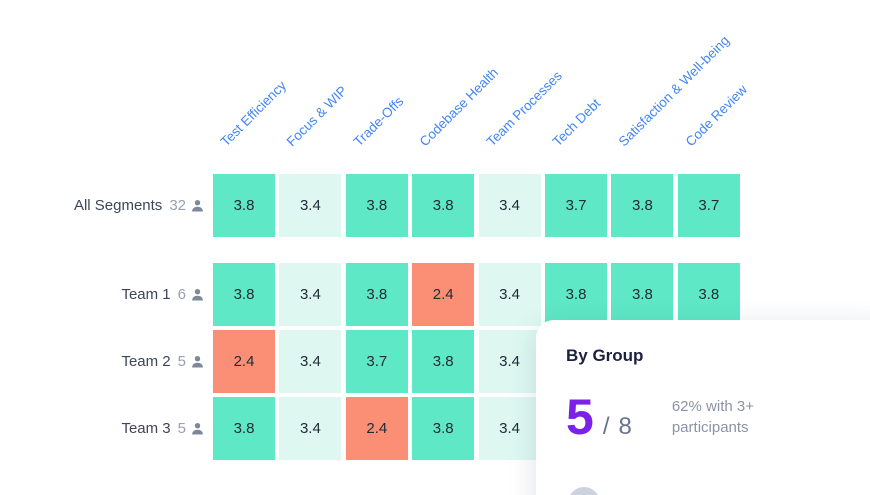  Describe the element at coordinates (102, 294) in the screenshot. I see `row-label-team-1: Team 1 6` at that location.